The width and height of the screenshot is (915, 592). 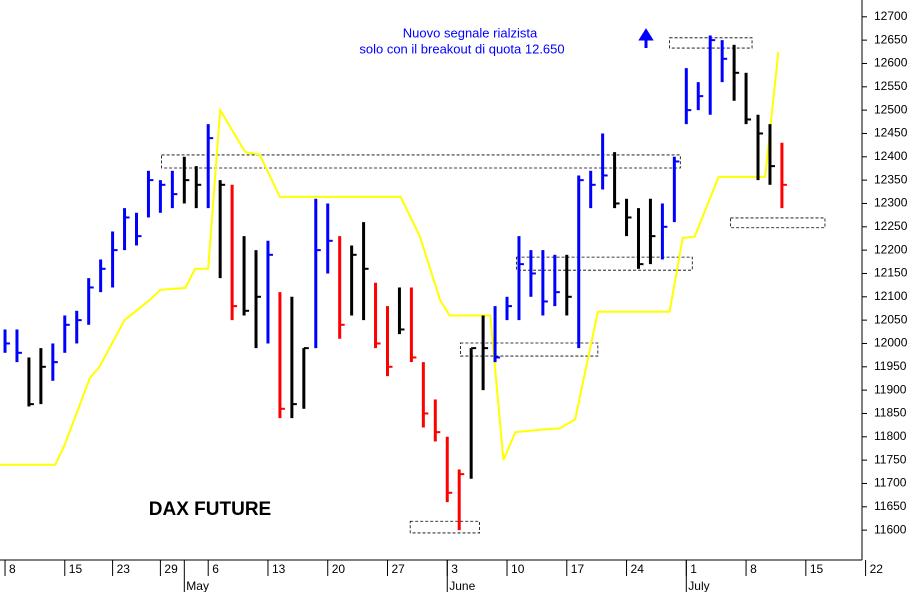 What do you see at coordinates (891, 63) in the screenshot?
I see `y-tick-label: 12600` at bounding box center [891, 63].